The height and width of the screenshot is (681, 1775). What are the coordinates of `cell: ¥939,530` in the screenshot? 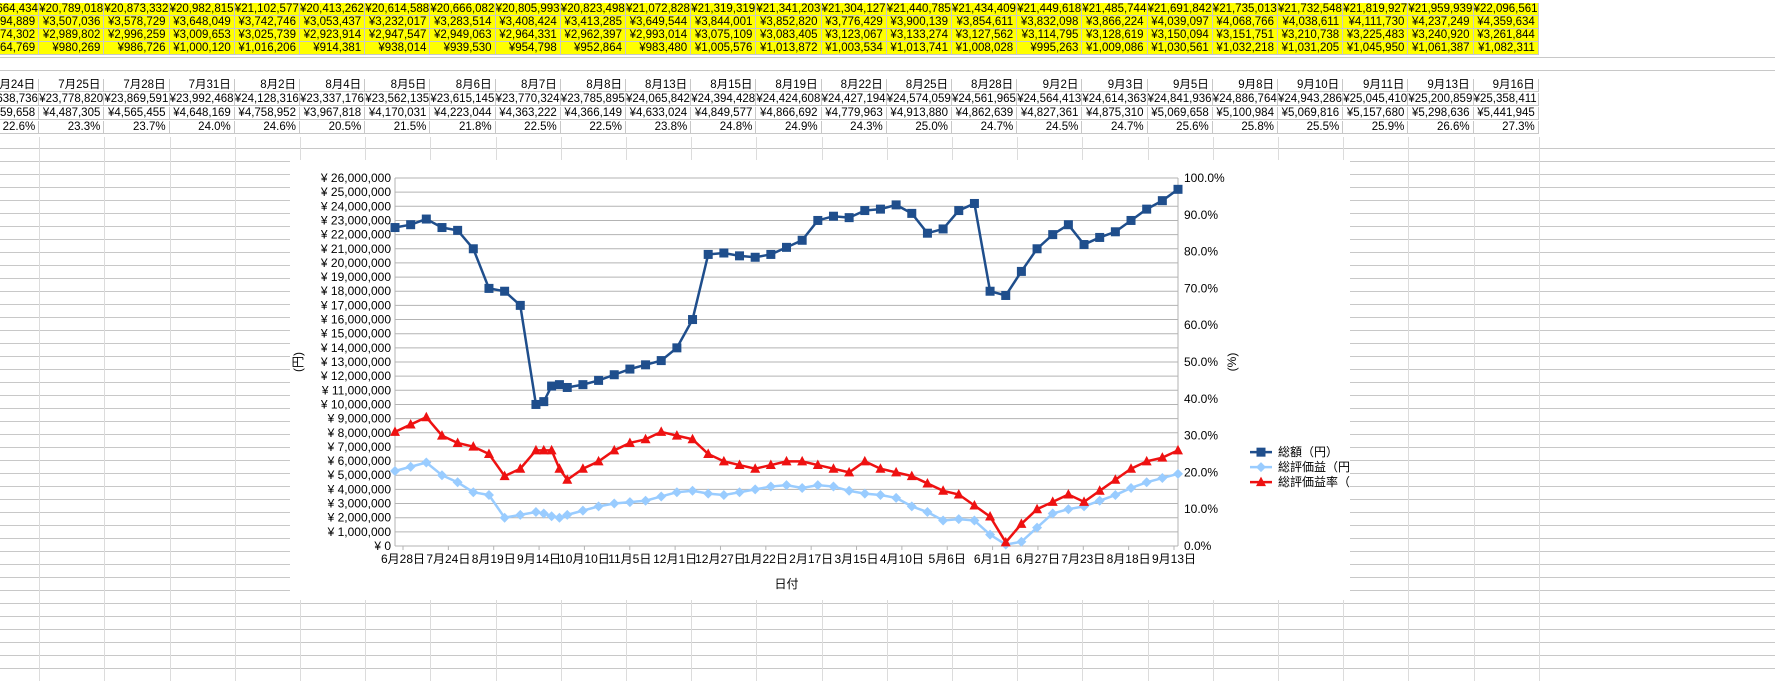 It's located at (463, 48).